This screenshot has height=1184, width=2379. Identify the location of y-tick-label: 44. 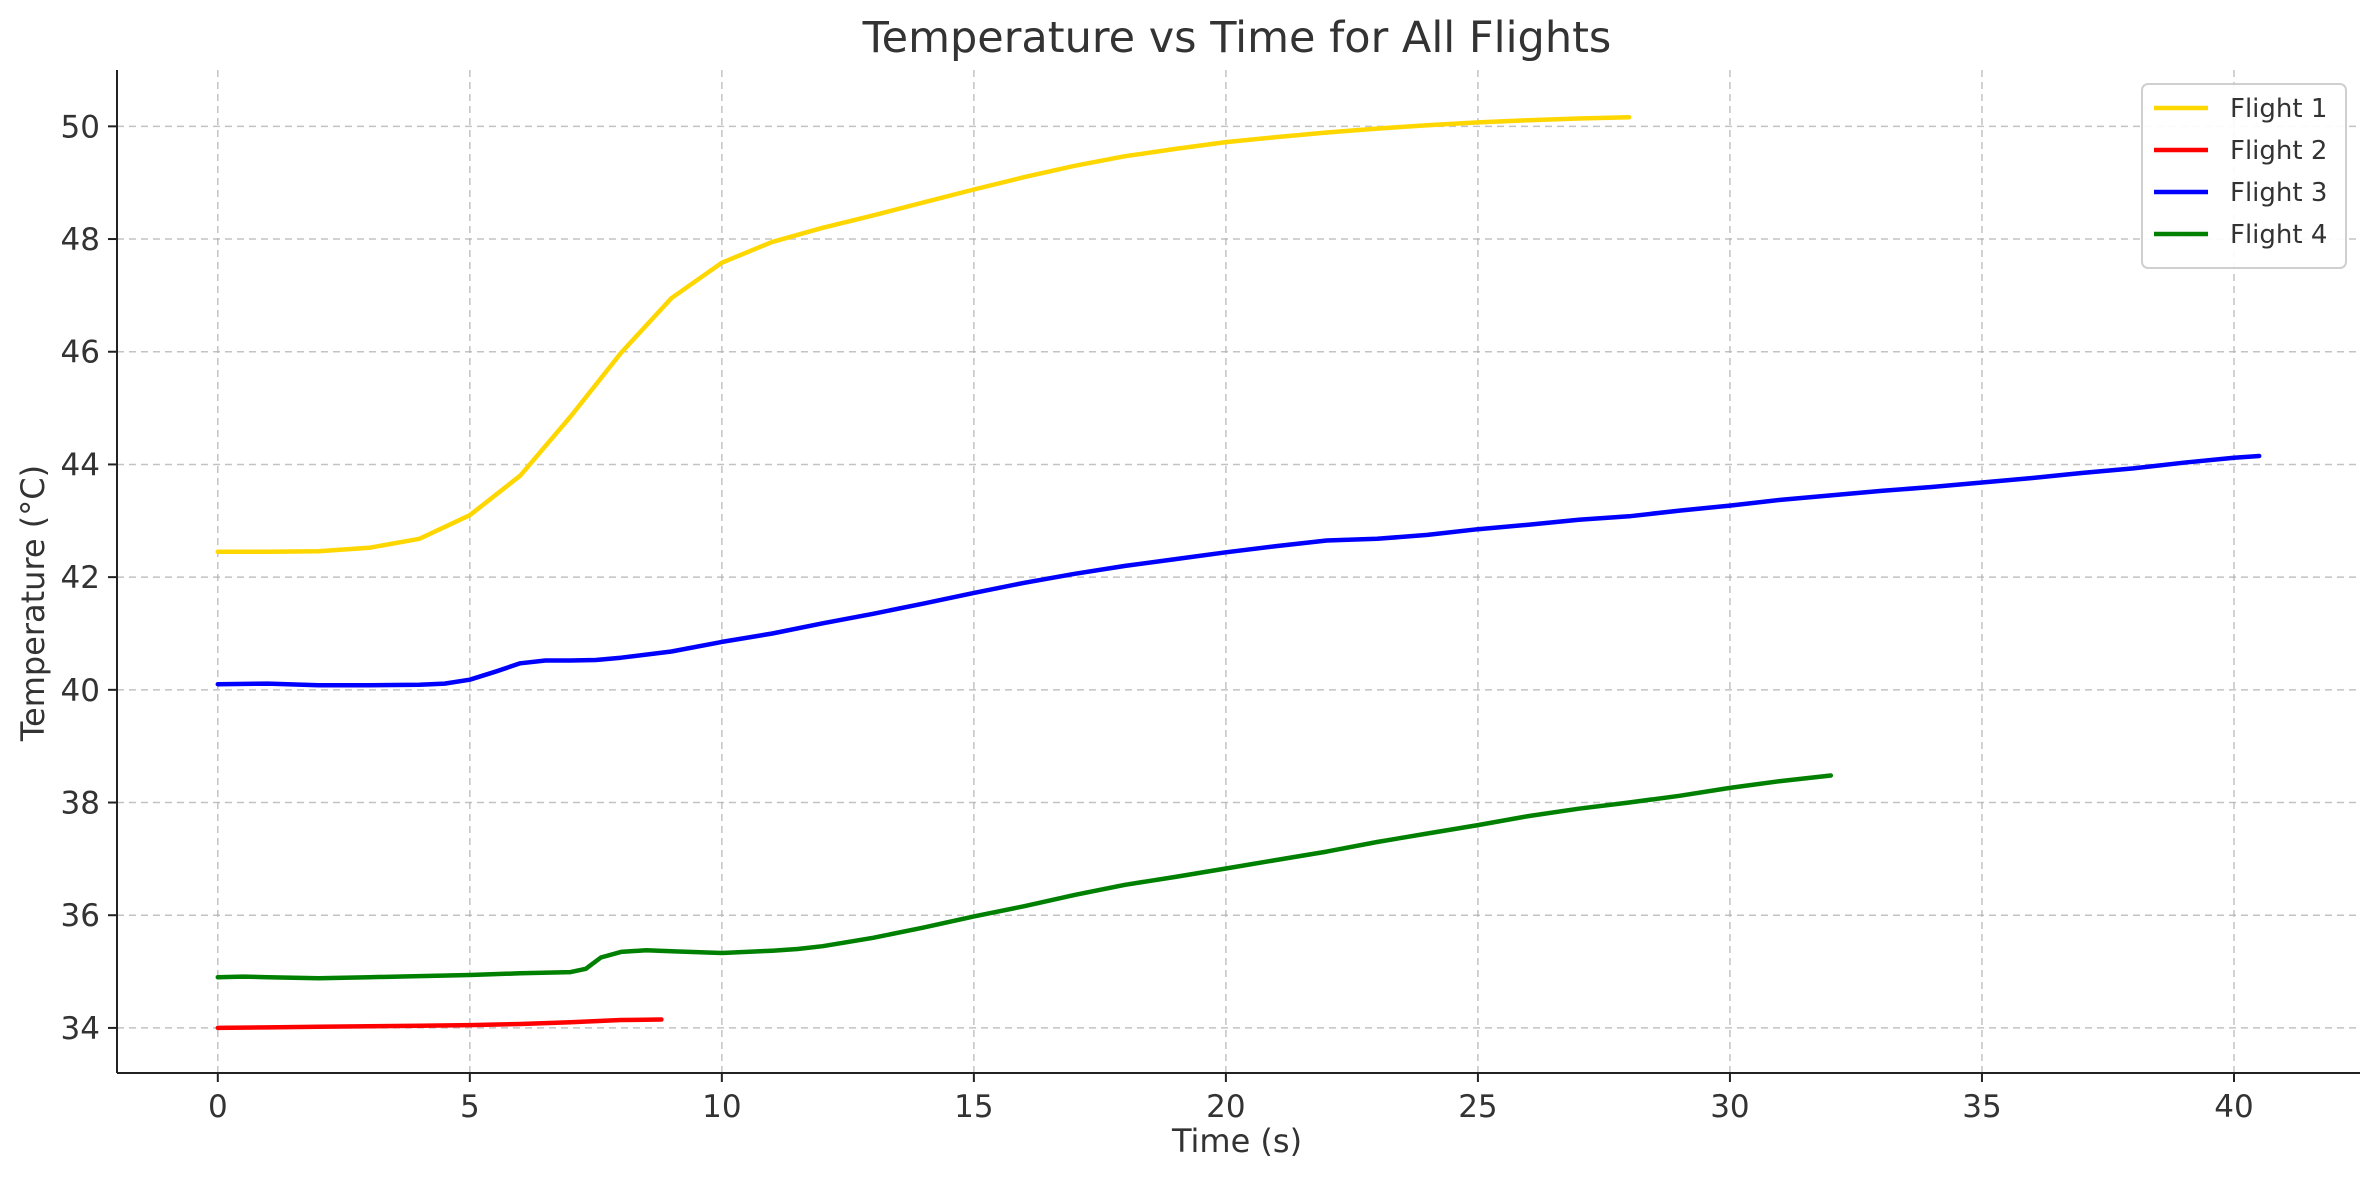
(80, 465).